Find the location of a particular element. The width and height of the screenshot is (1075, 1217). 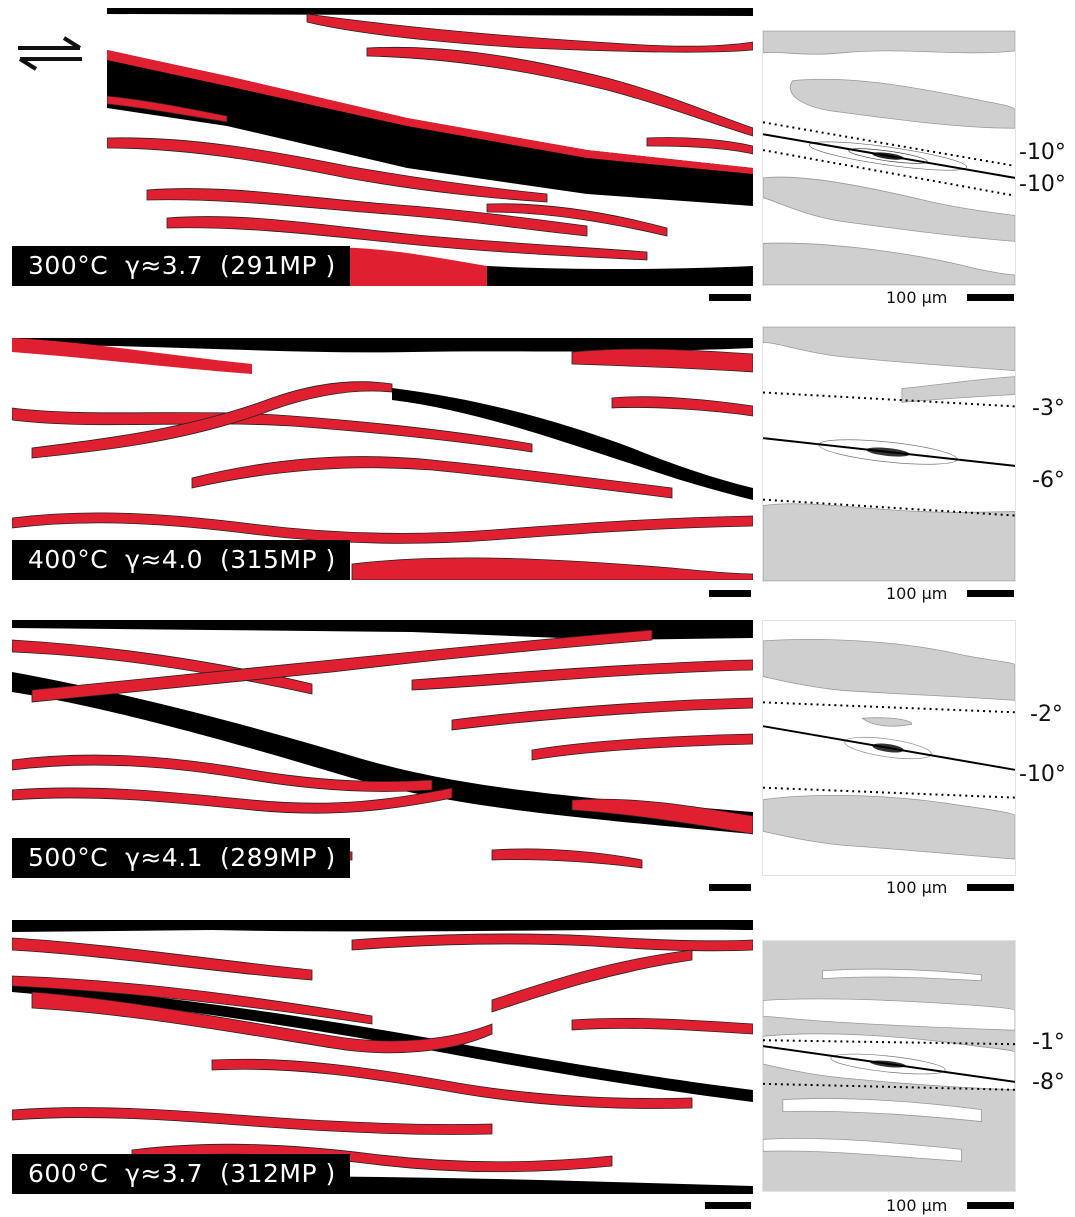

panel-label: 500°C γ≈4.1 (289MP ) is located at coordinates (181, 858).